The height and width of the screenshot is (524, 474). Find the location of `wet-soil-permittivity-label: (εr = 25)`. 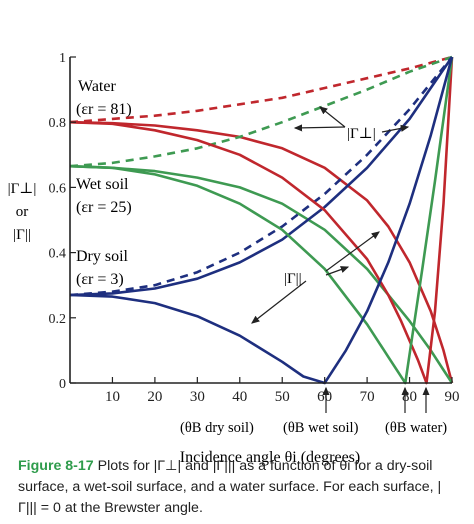

wet-soil-permittivity-label: (εr = 25) is located at coordinates (104, 207).